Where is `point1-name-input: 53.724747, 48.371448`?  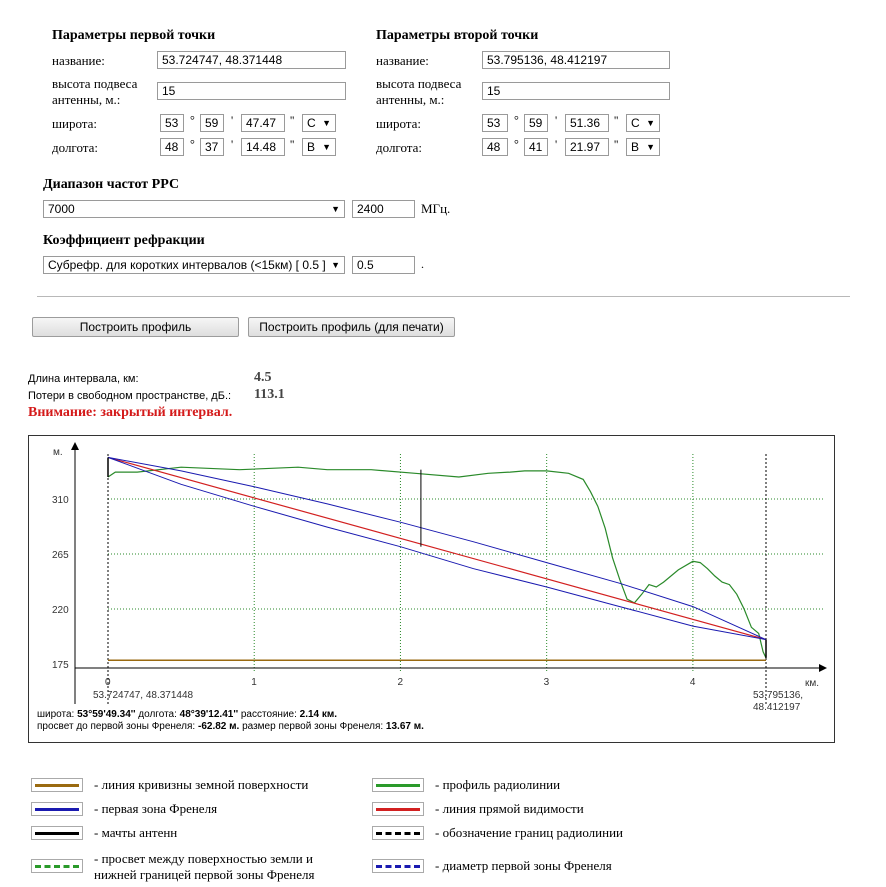
point1-name-input: 53.724747, 48.371448 is located at coordinates (251, 60).